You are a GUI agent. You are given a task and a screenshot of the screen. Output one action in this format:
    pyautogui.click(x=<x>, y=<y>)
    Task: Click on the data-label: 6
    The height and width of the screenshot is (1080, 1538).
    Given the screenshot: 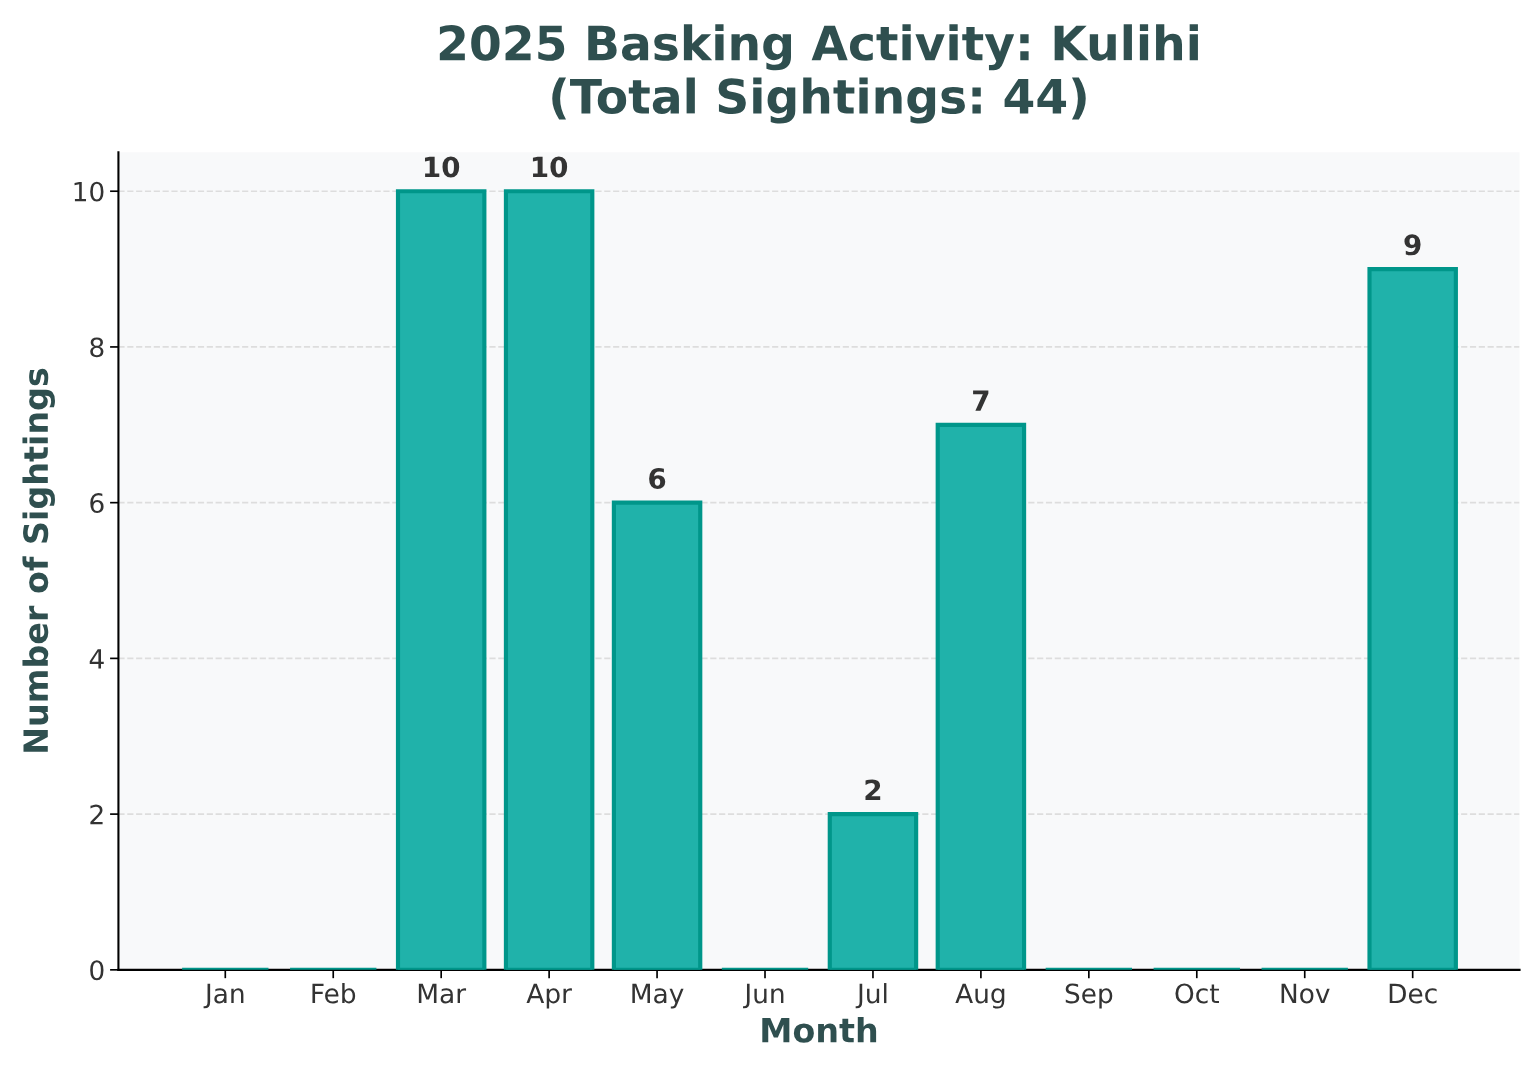 What is the action you would take?
    pyautogui.click(x=657, y=478)
    